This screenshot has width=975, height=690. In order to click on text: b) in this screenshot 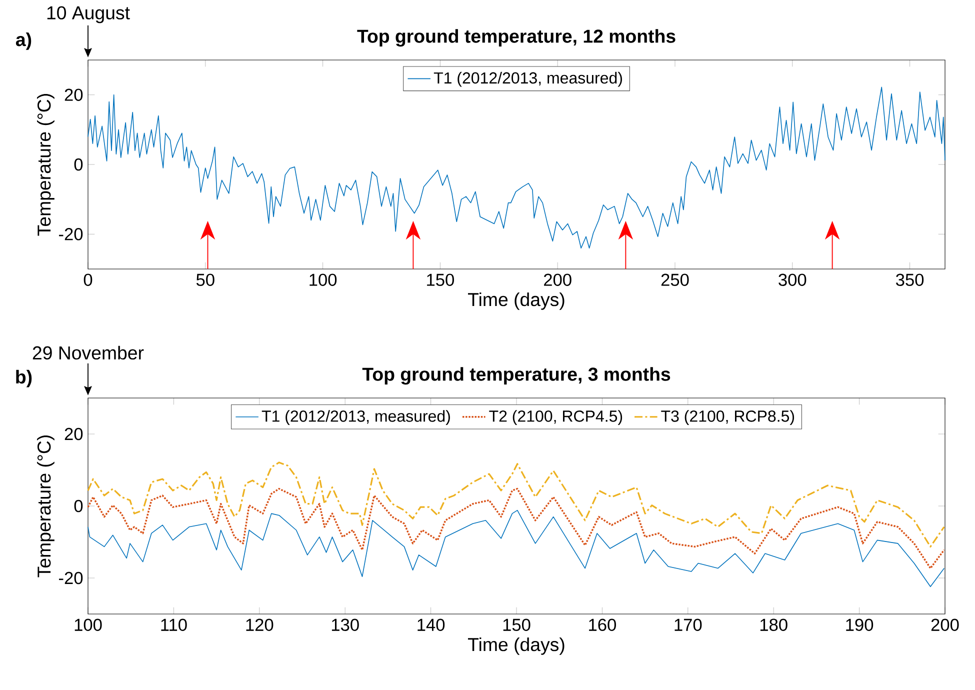, I will do `click(24, 379)`.